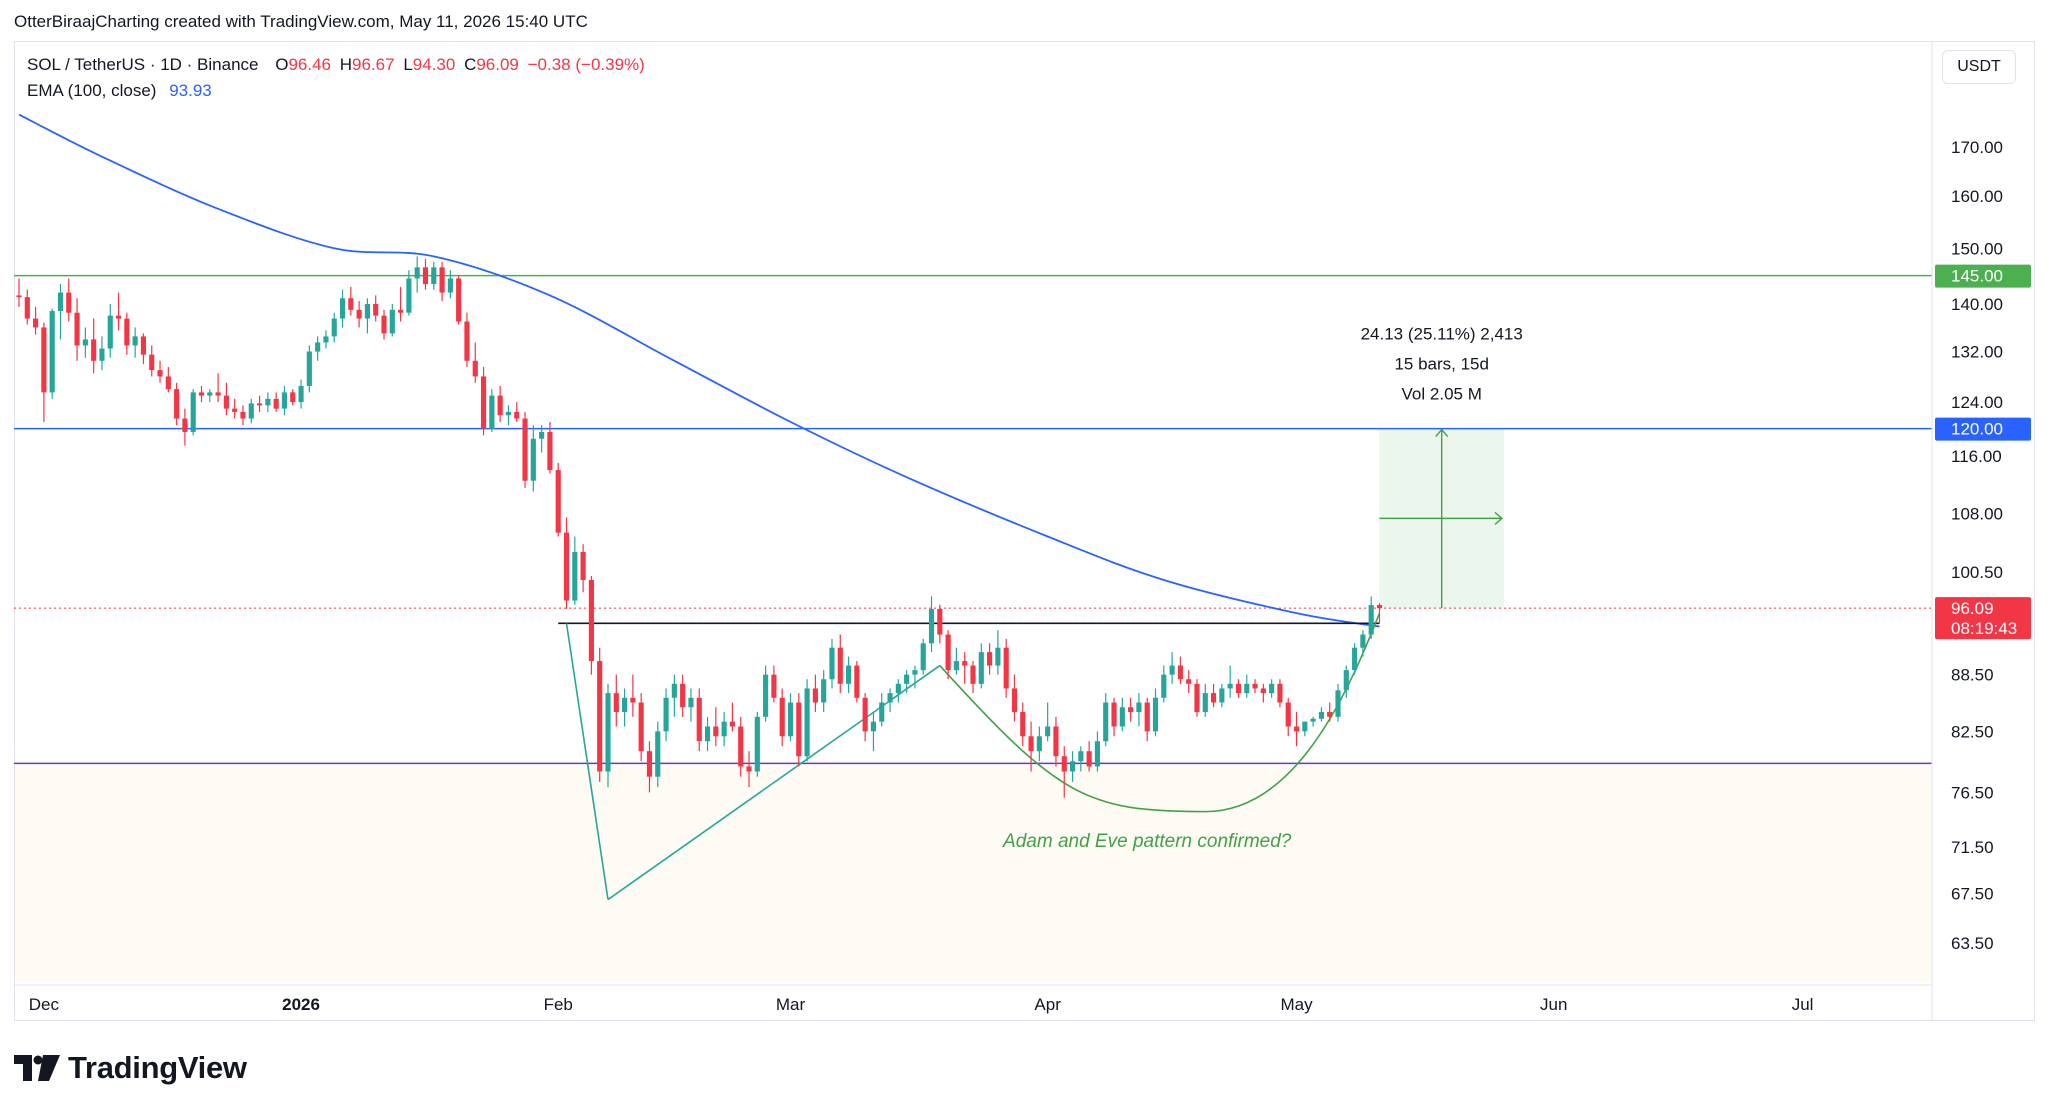 The image size is (2048, 1114). What do you see at coordinates (1983, 429) in the screenshot?
I see `price-tag-target` at bounding box center [1983, 429].